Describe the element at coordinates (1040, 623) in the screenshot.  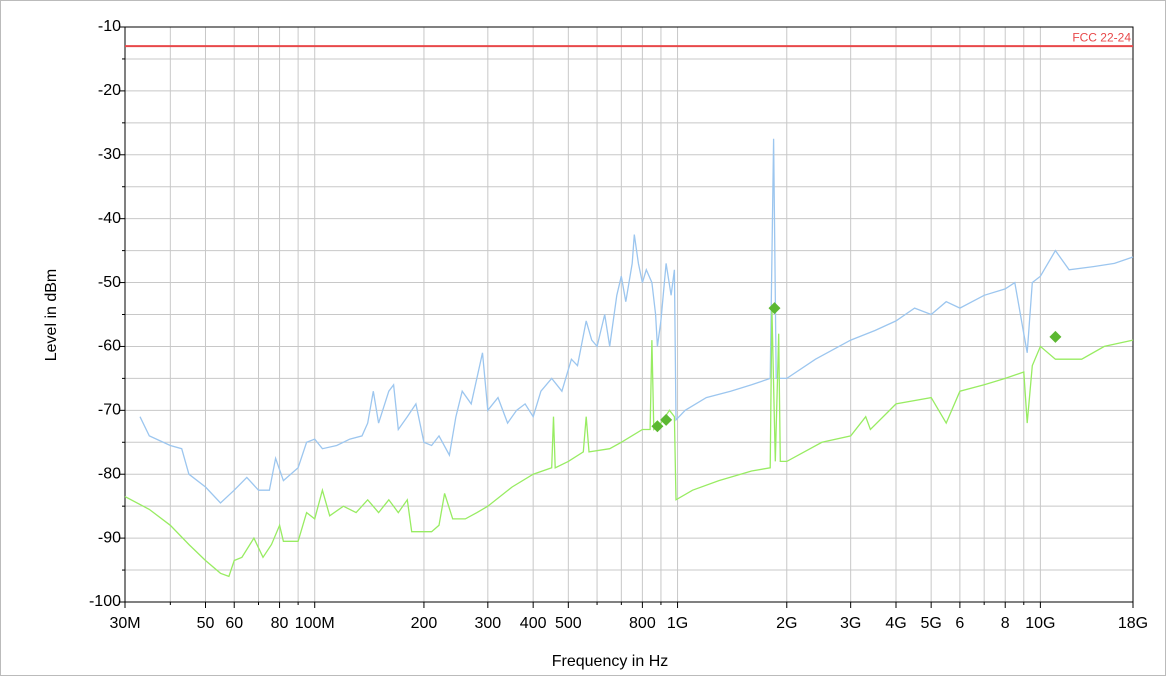
I see `x-tick-label: 10G` at that location.